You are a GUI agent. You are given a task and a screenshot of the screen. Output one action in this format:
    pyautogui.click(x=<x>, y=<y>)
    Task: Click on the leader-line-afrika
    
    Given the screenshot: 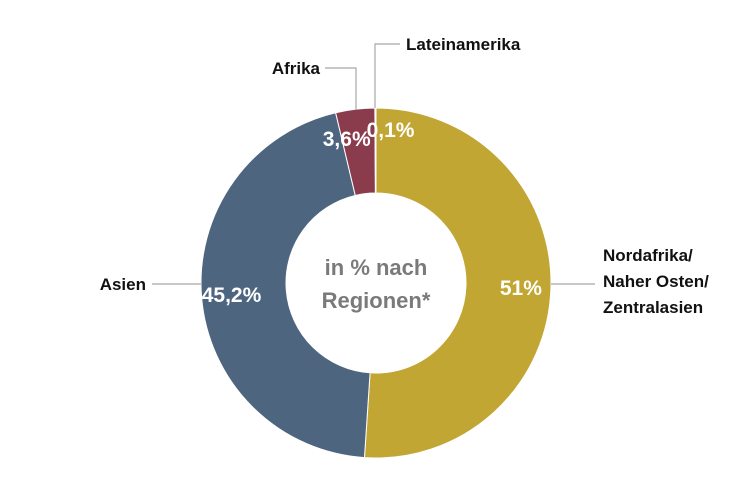 What is the action you would take?
    pyautogui.click(x=341, y=88)
    